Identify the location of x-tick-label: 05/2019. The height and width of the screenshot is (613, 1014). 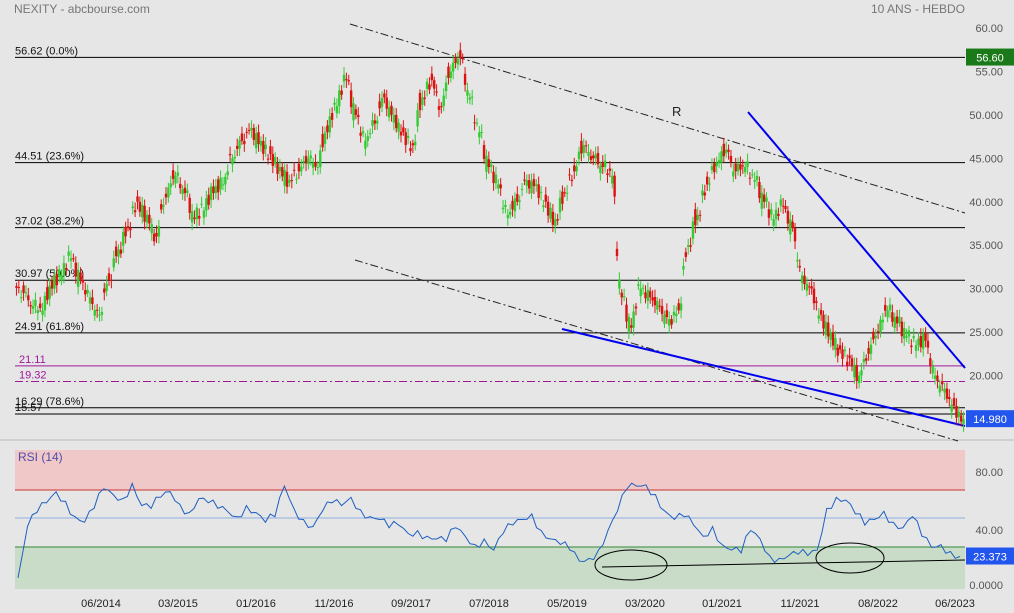
(567, 604).